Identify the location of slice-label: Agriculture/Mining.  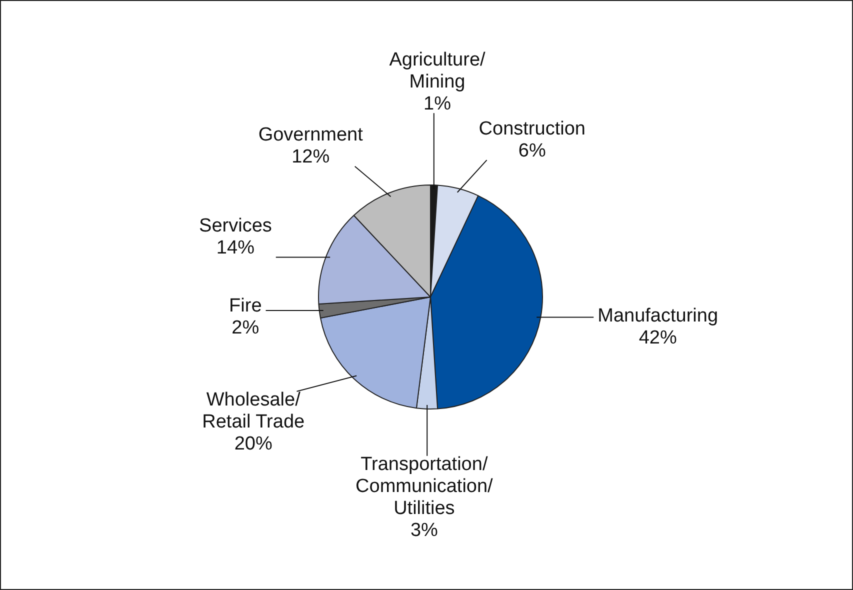
(437, 70).